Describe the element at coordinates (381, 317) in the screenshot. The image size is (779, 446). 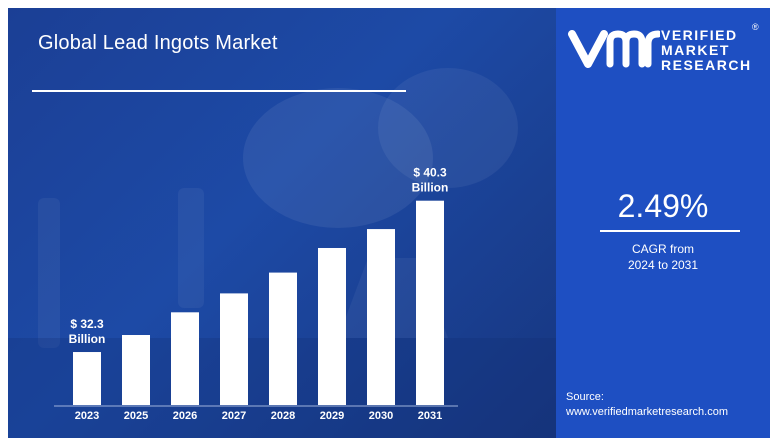
I see `bar-2030` at that location.